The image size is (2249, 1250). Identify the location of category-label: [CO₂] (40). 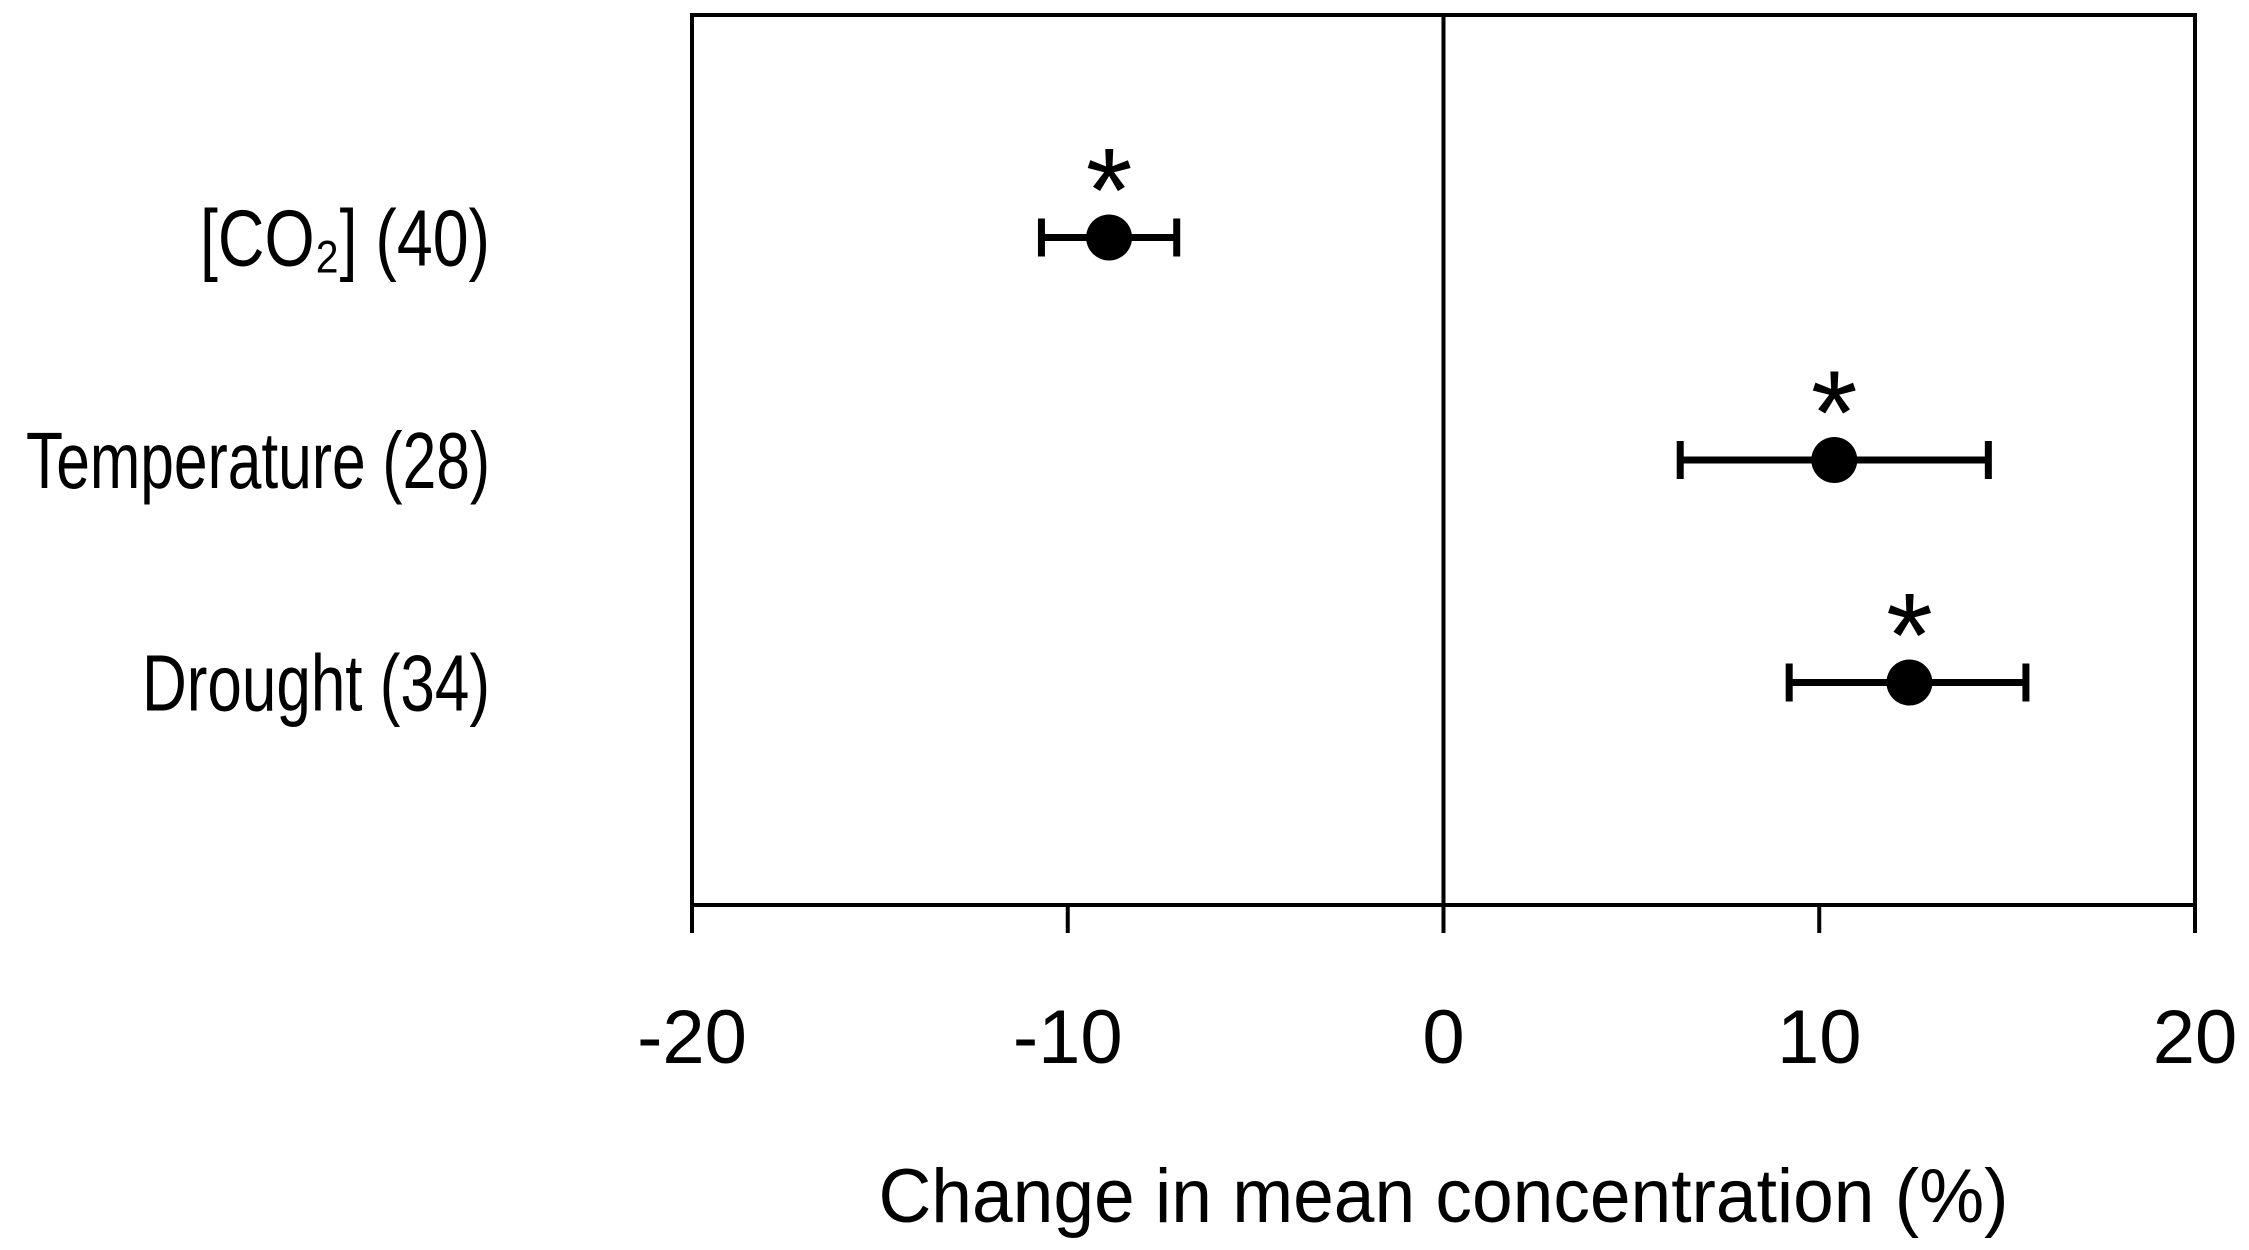
(345, 238).